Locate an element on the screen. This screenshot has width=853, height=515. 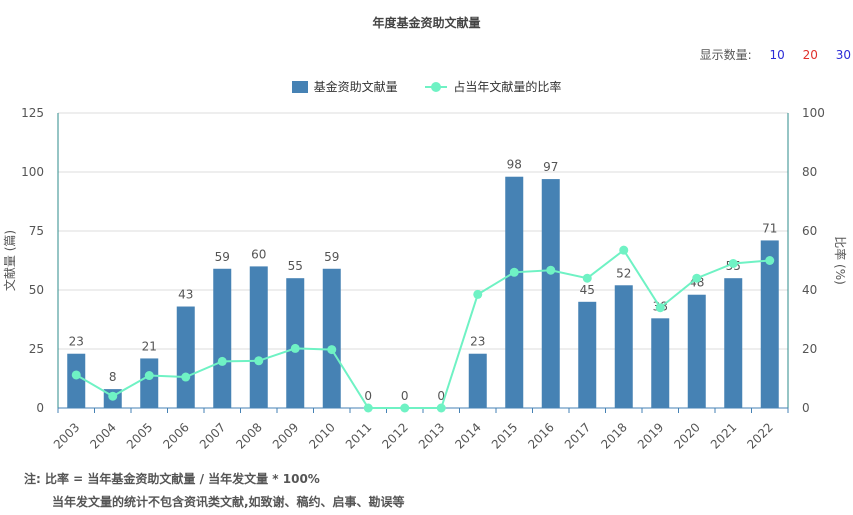
x-tick-label: 2014 is located at coordinates (467, 435).